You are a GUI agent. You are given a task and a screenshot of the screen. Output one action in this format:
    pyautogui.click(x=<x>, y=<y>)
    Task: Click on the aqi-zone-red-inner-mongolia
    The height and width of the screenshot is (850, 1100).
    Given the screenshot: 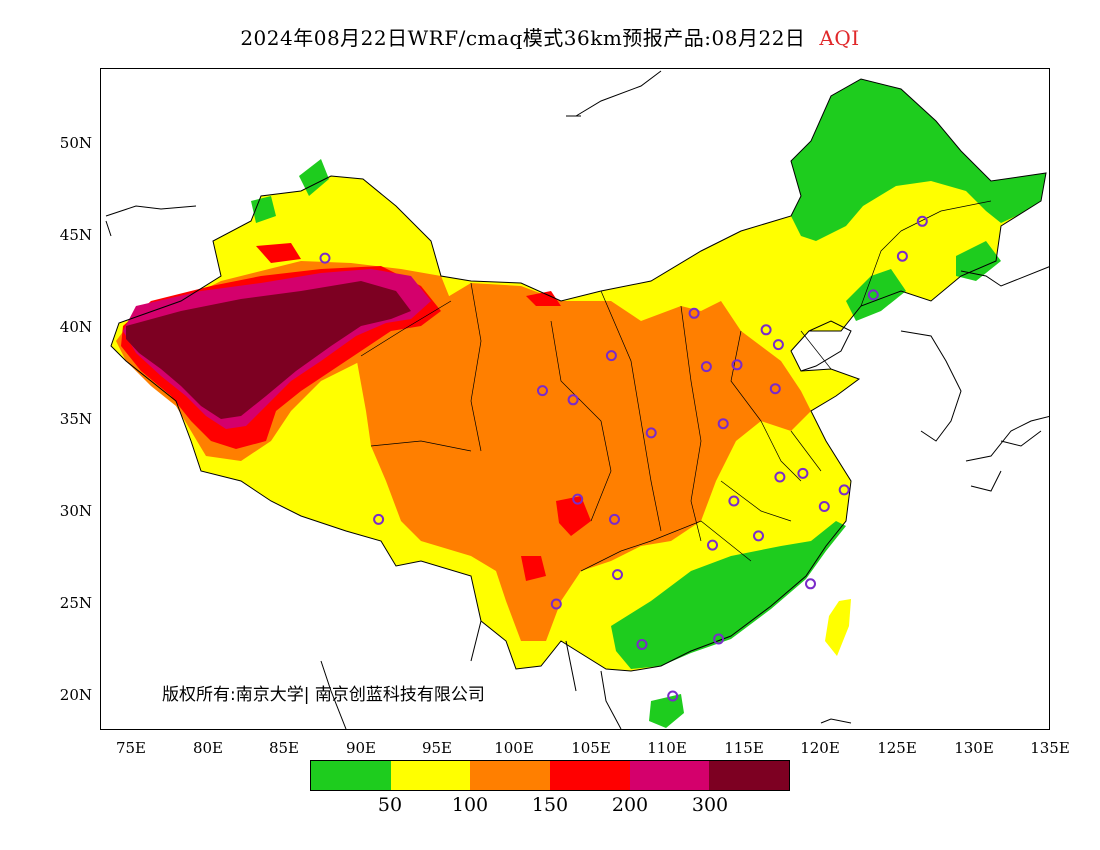 What is the action you would take?
    pyautogui.click(x=543, y=298)
    